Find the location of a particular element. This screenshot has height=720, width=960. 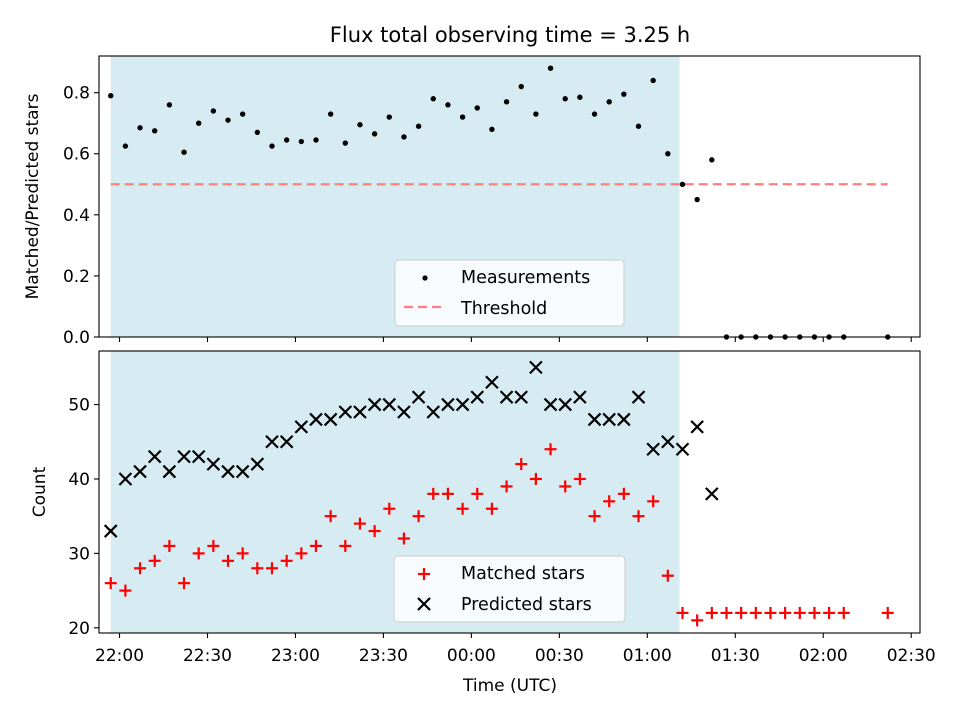

x-tick-label: 01:00 is located at coordinates (647, 656).